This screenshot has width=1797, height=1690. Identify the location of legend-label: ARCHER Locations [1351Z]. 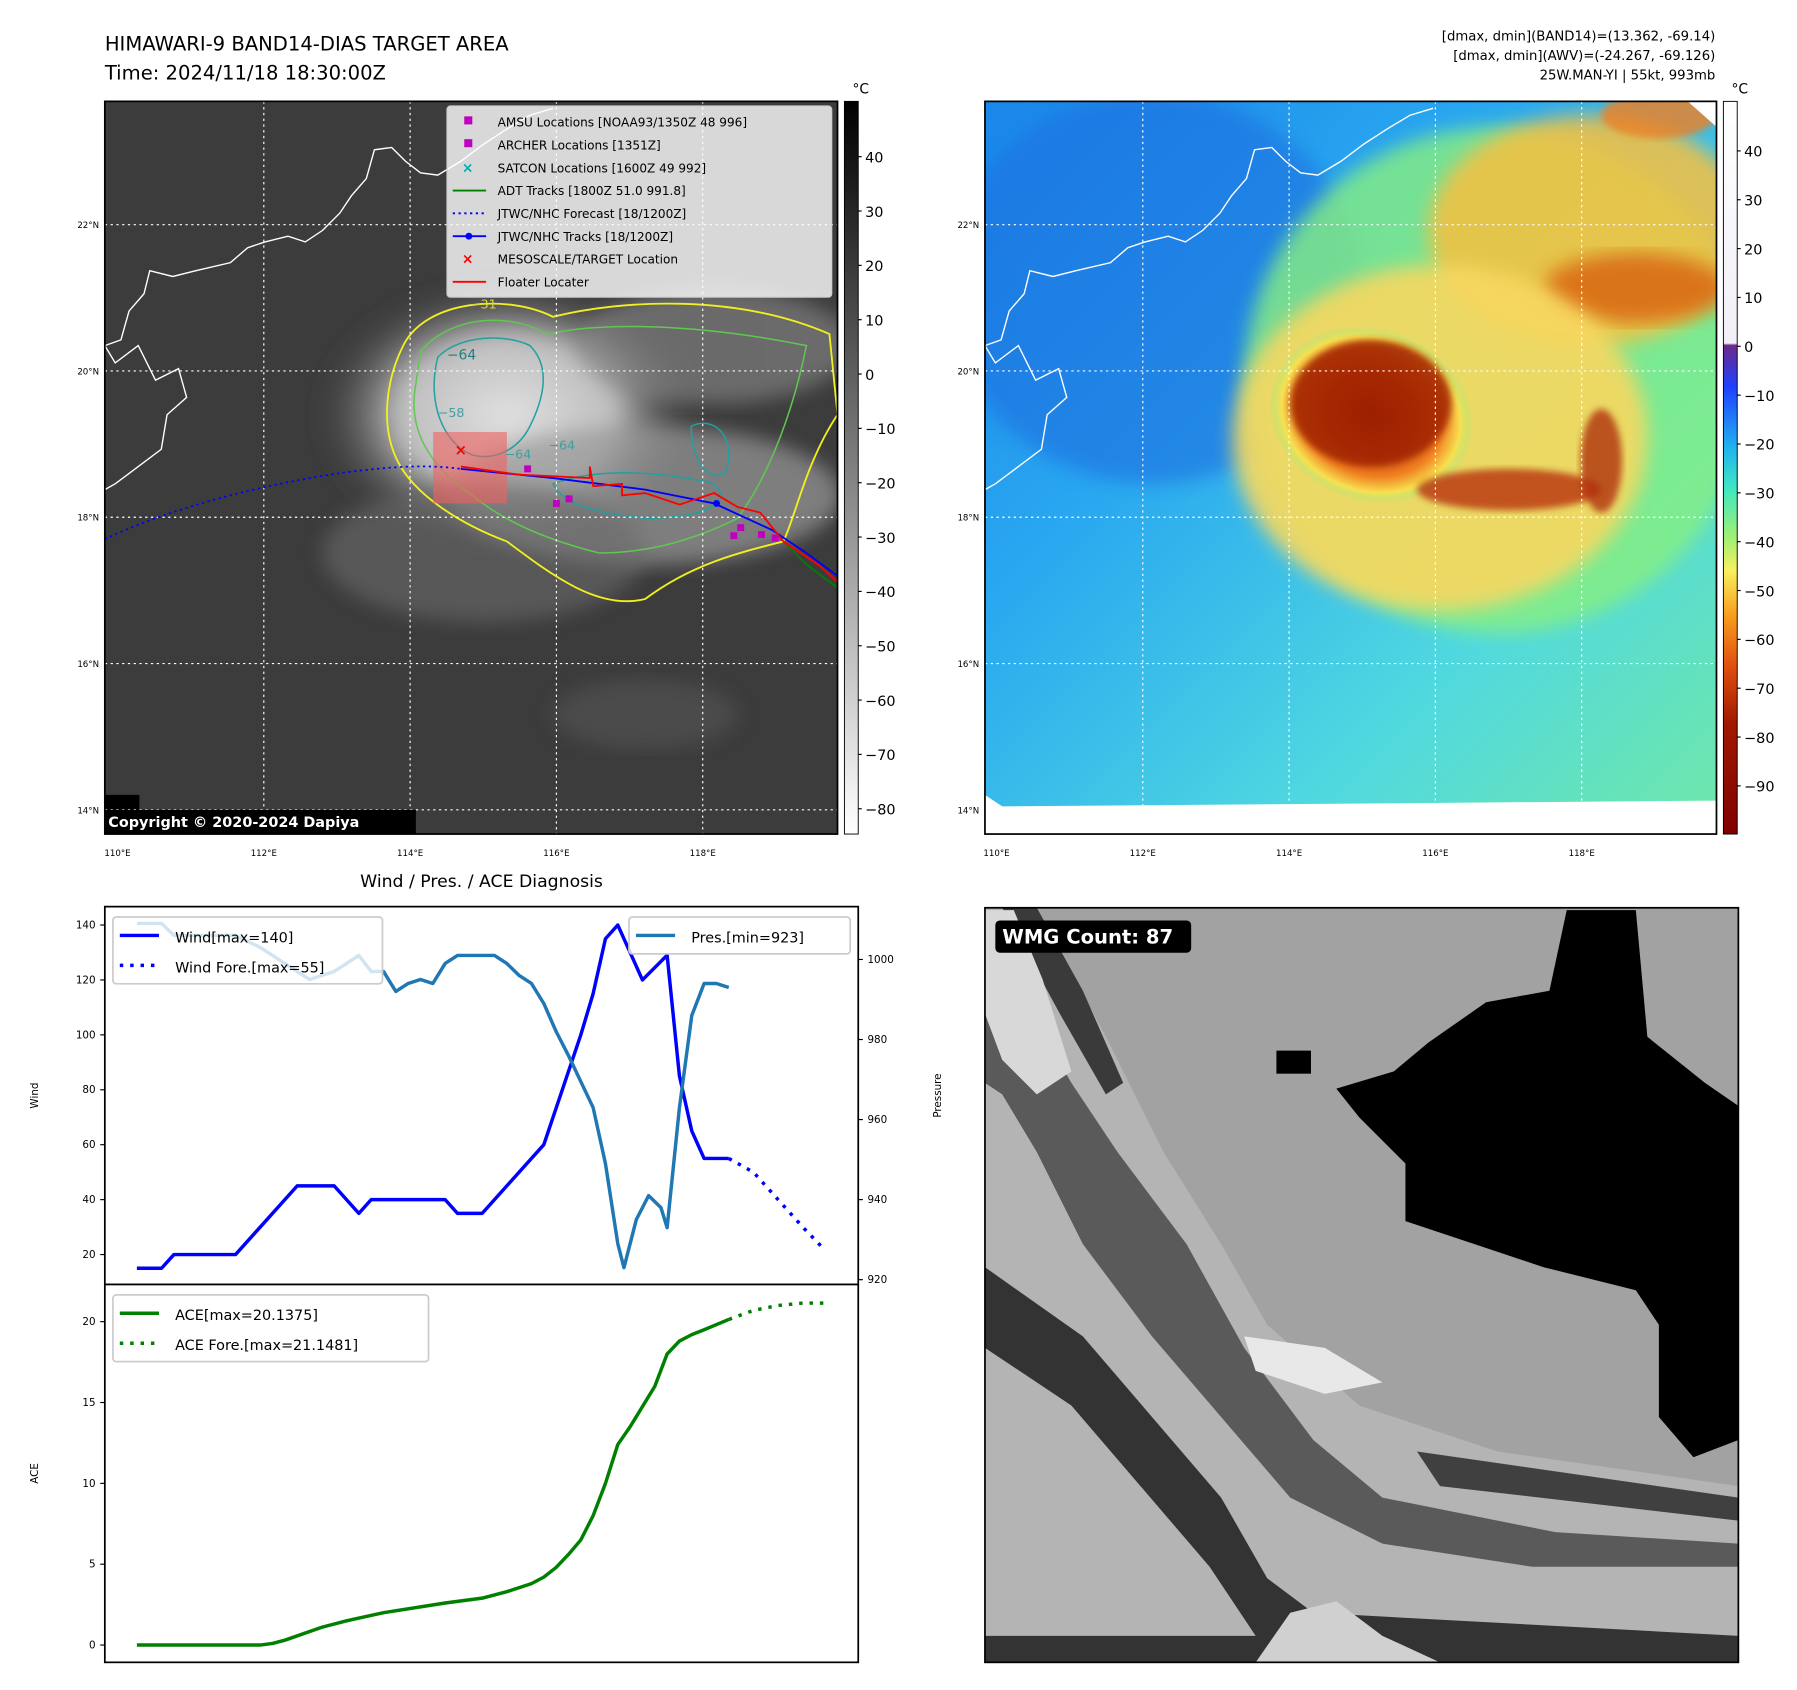
(579, 146).